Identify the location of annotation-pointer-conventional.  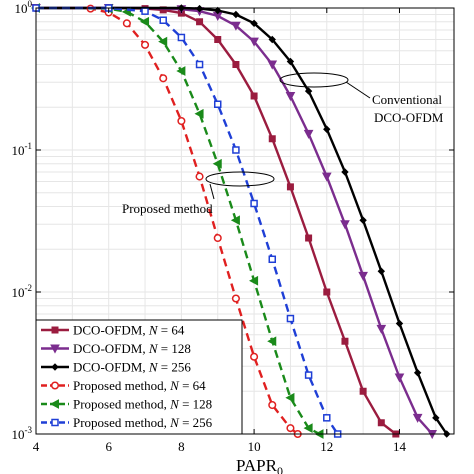
(358, 90).